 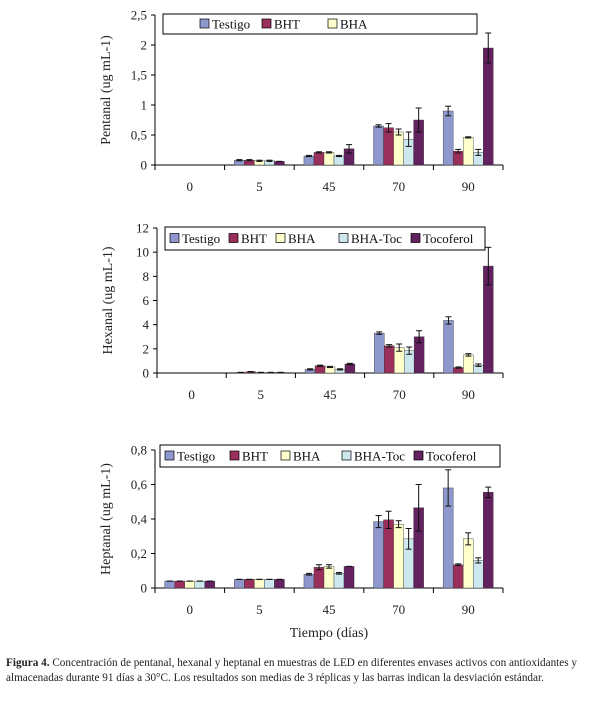 What do you see at coordinates (139, 135) in the screenshot?
I see `y-tick-label: 0,5` at bounding box center [139, 135].